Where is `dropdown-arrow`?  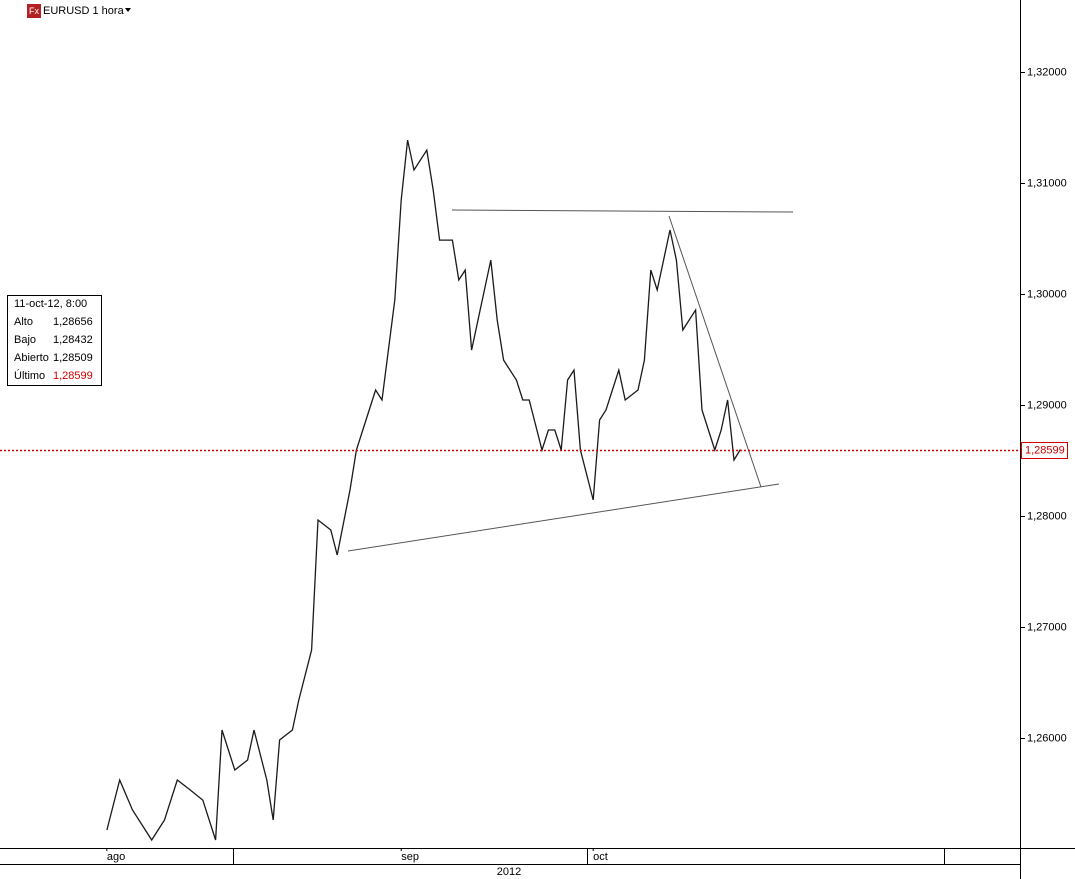 dropdown-arrow is located at coordinates (128, 10).